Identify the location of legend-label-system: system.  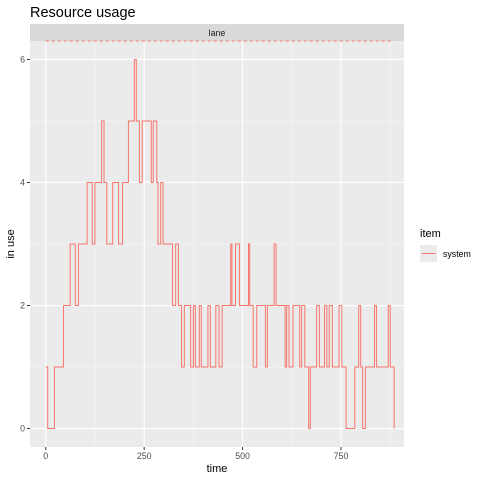
(457, 254).